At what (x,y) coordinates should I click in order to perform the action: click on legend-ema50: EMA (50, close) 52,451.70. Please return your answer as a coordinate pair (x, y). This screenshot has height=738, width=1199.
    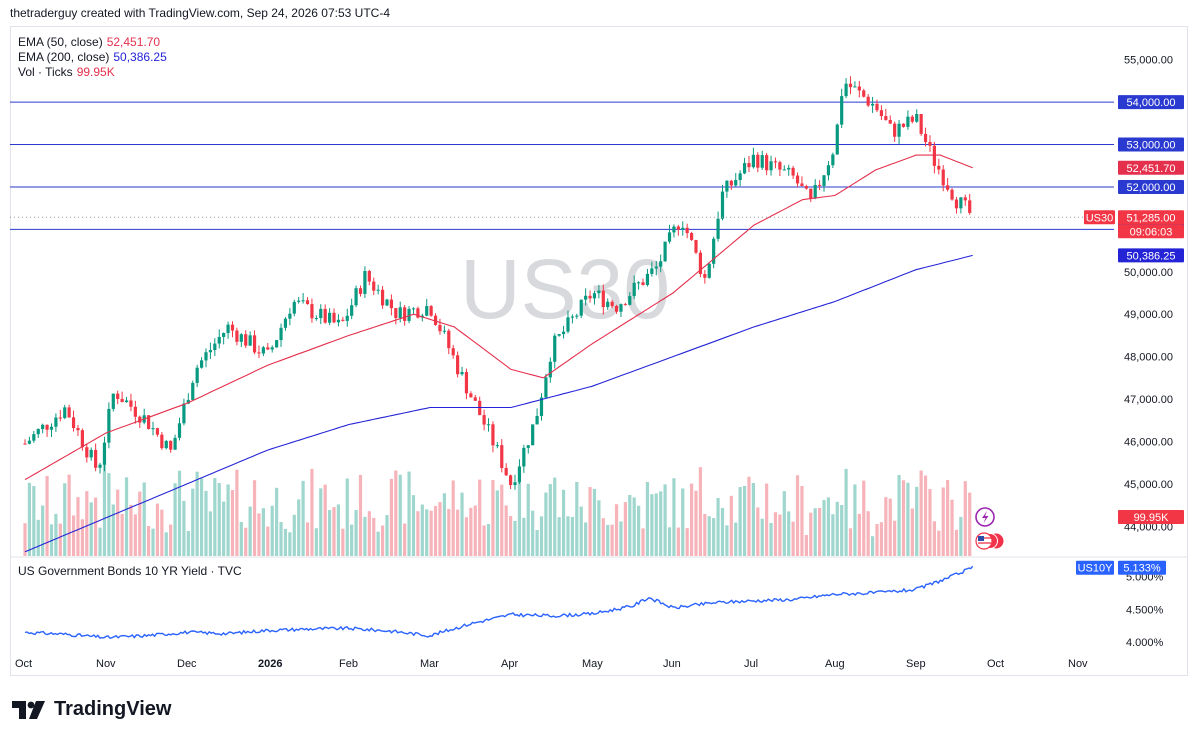
    Looking at the image, I should click on (89, 42).